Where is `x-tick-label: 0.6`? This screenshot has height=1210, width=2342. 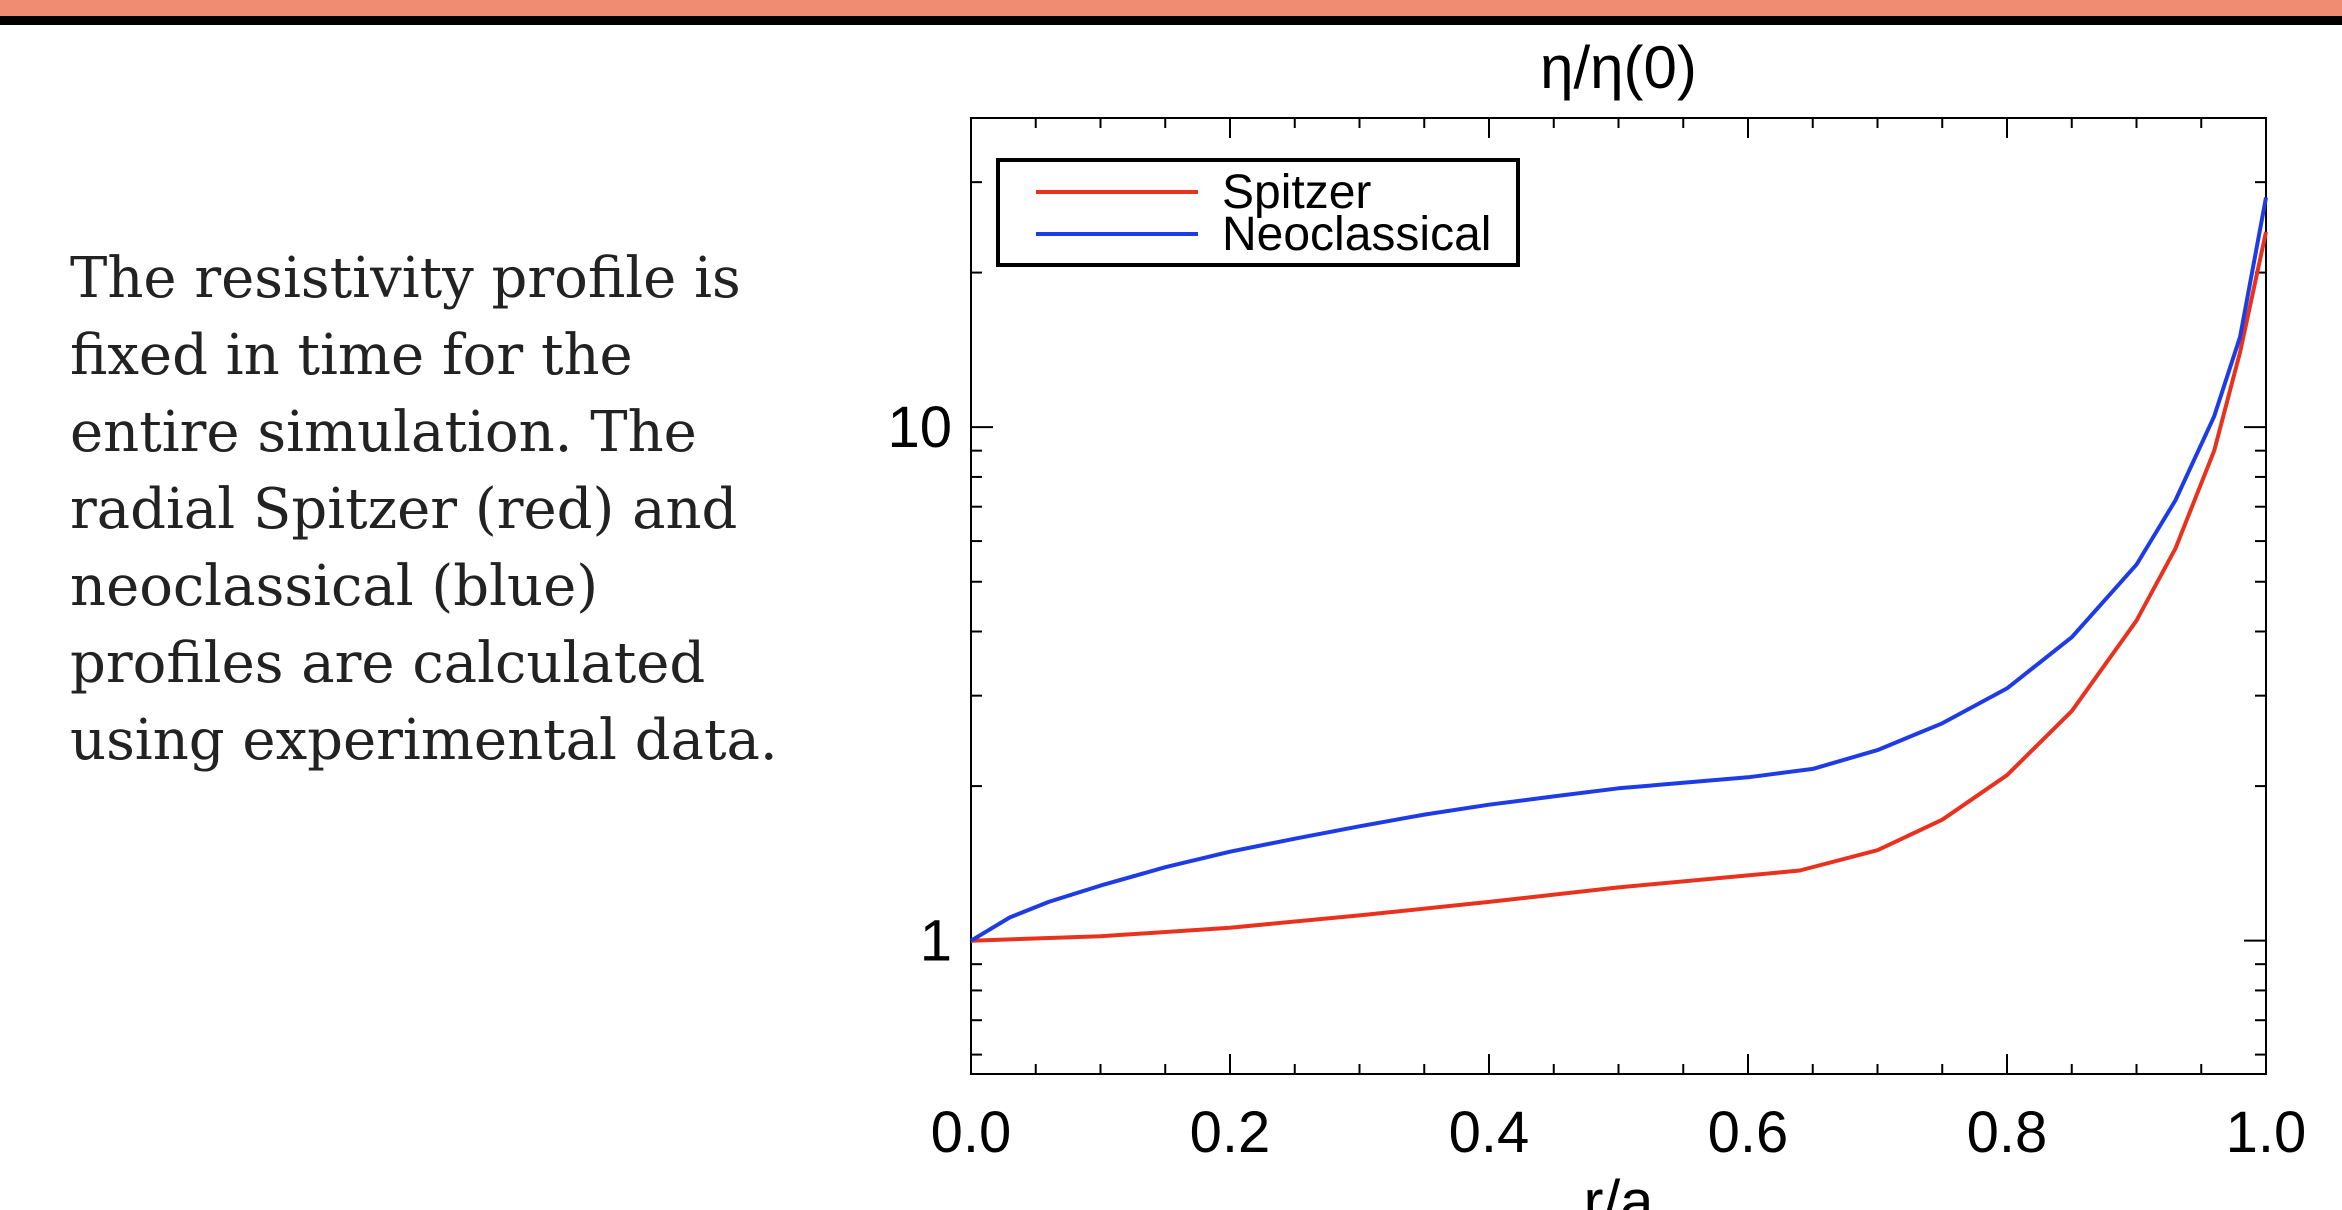
x-tick-label: 0.6 is located at coordinates (1748, 1132).